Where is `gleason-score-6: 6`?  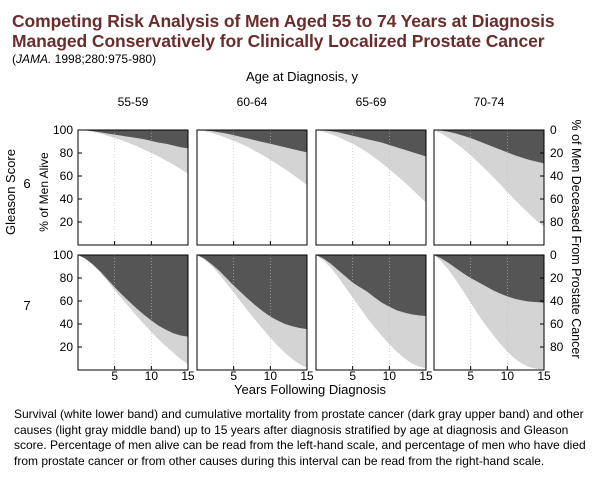 gleason-score-6: 6 is located at coordinates (26, 183).